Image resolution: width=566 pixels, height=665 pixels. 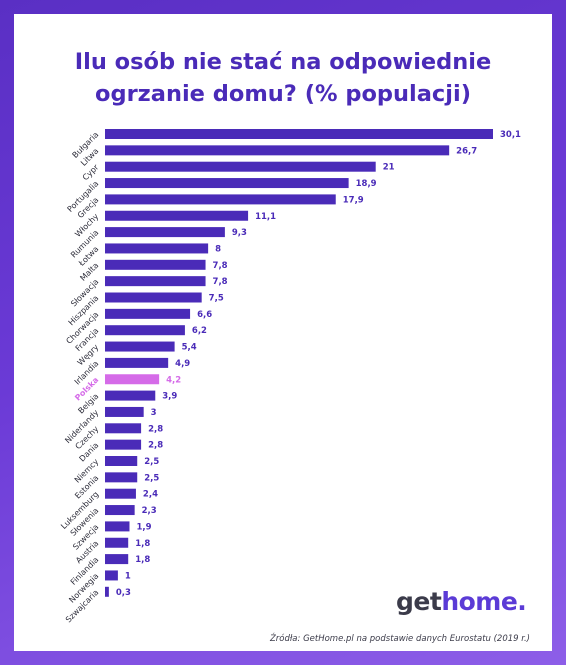 I want to click on value-label-8: 7,8, so click(x=220, y=266).